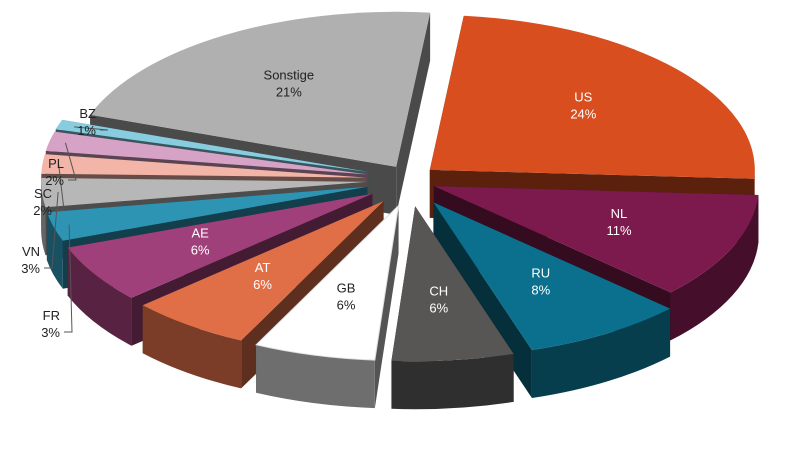  What do you see at coordinates (204, 166) in the screenshot?
I see `slice-sc` at bounding box center [204, 166].